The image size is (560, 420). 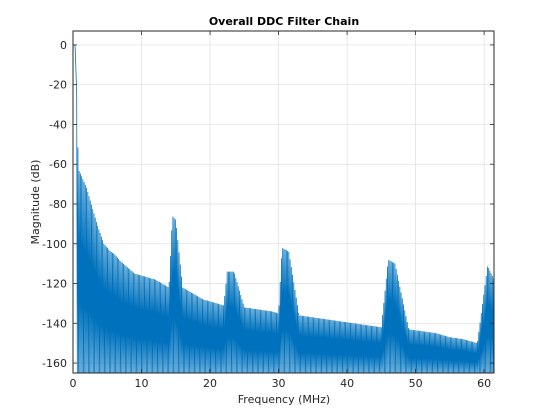 What do you see at coordinates (58, 85) in the screenshot?
I see `y-tick-label: -20` at bounding box center [58, 85].